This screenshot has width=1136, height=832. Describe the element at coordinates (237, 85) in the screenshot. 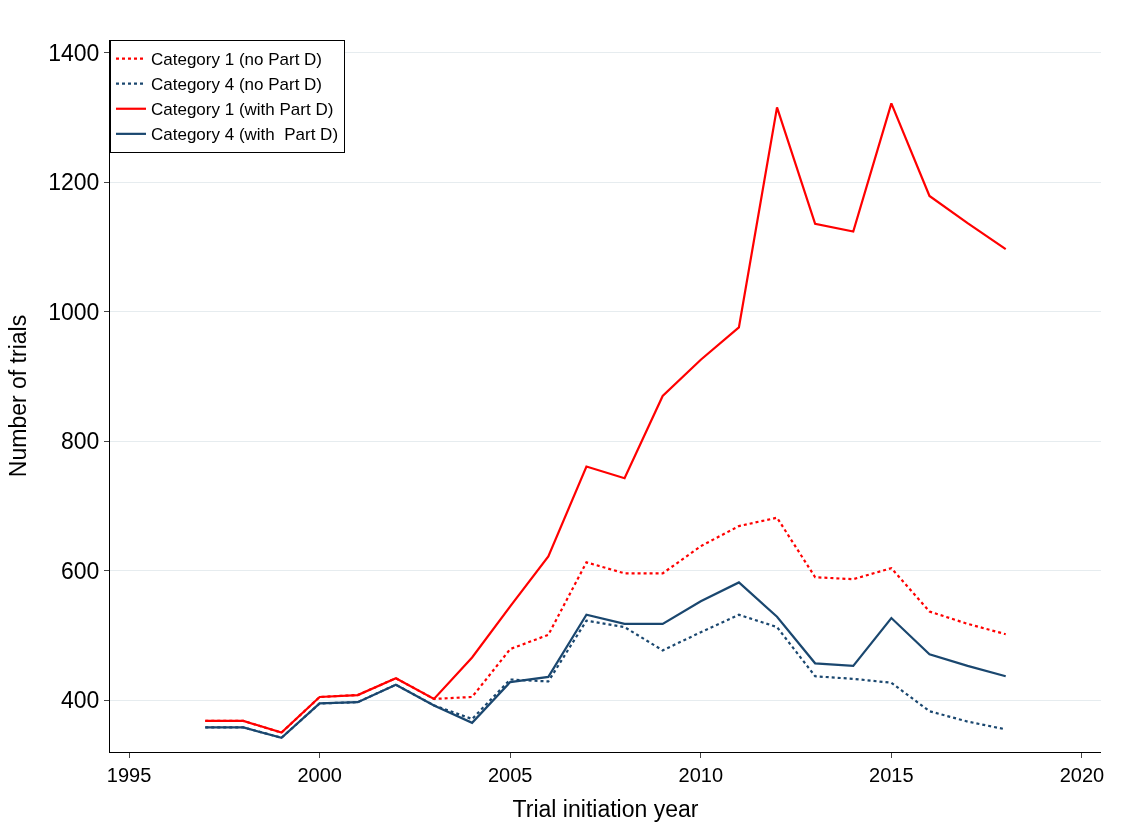

I see `legend-label: Category 4 (no Part D)` at that location.